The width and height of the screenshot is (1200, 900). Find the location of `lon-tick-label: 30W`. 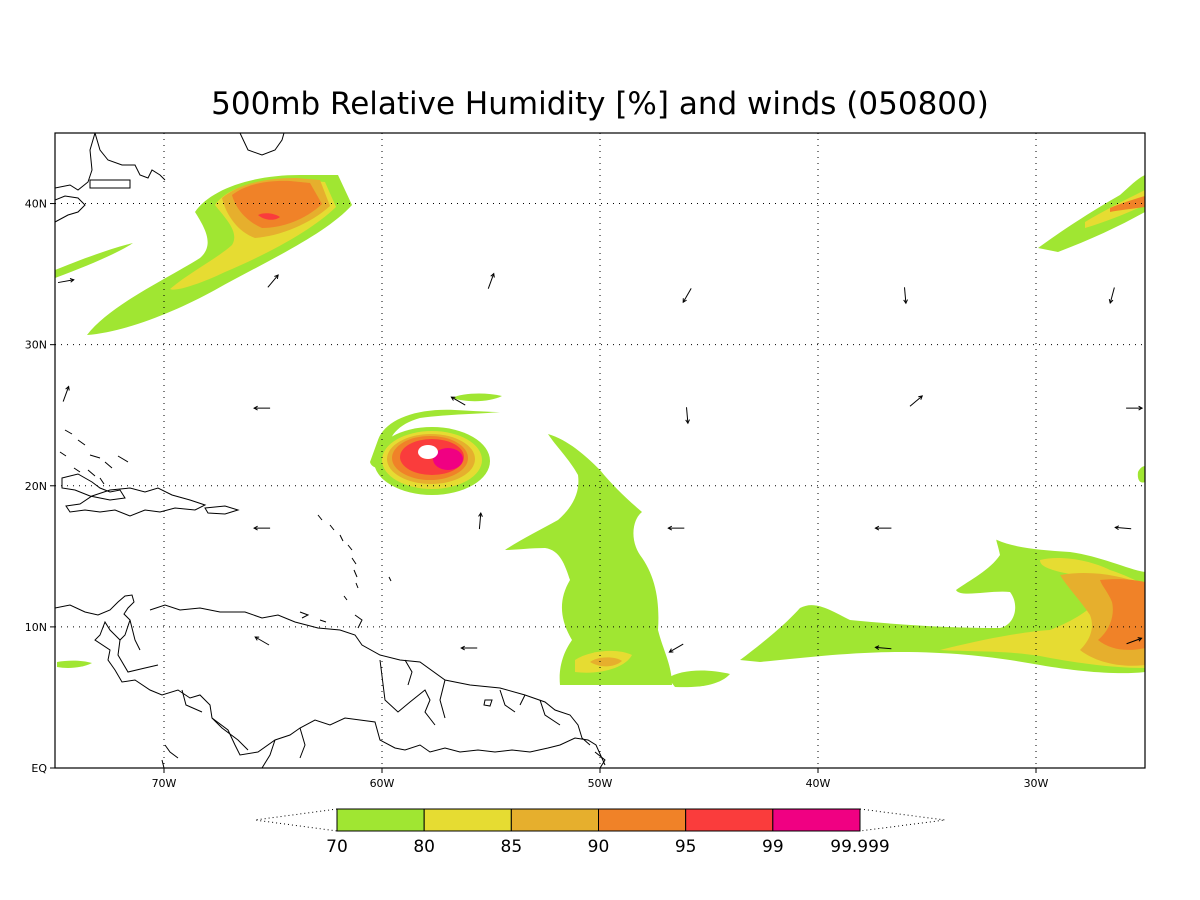

lon-tick-label: 30W is located at coordinates (1036, 783).